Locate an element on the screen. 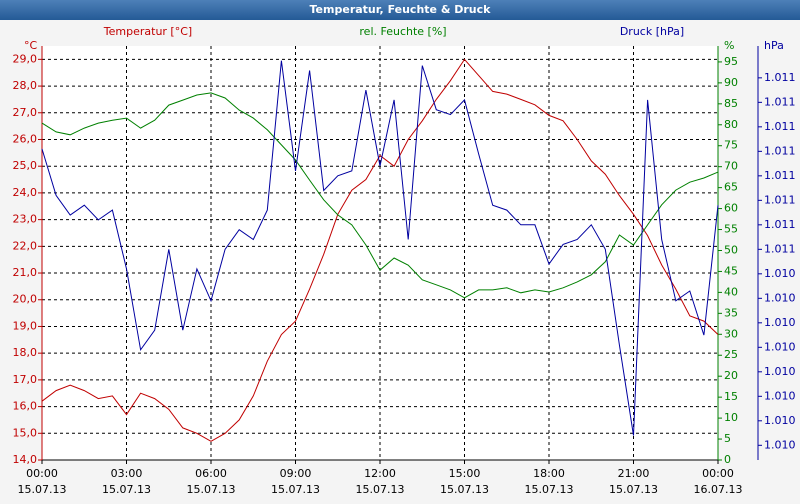  y2-tick-label: 20 is located at coordinates (731, 375).